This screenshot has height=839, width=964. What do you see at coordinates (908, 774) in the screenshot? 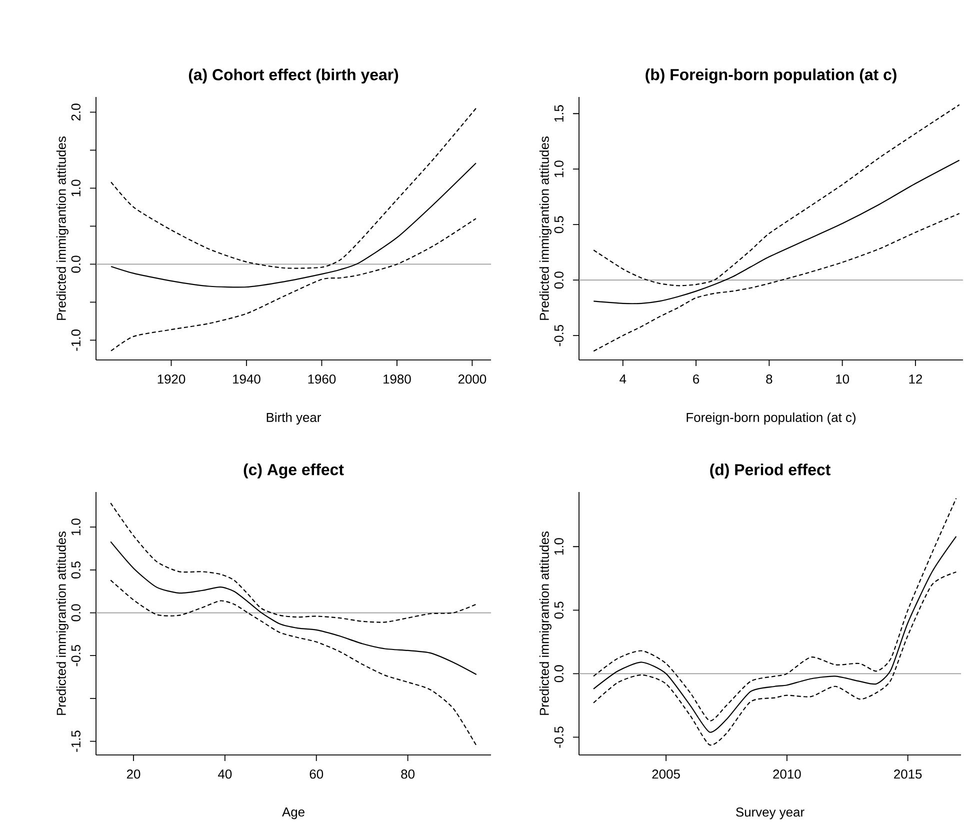
I see `x-tick-label: 2015` at bounding box center [908, 774].